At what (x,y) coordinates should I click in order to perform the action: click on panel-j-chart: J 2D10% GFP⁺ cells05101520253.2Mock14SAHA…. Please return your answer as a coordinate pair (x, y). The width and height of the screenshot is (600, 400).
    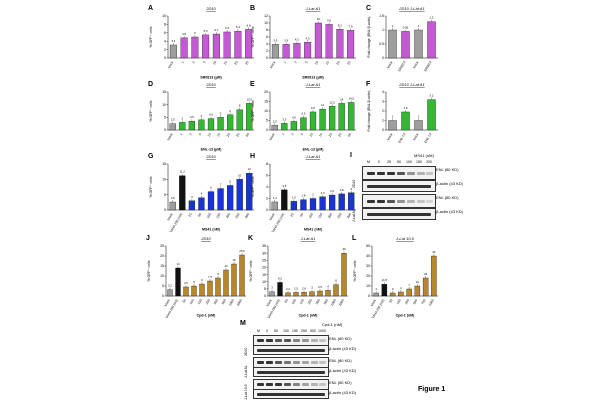
    Looking at the image, I should click on (196, 276).